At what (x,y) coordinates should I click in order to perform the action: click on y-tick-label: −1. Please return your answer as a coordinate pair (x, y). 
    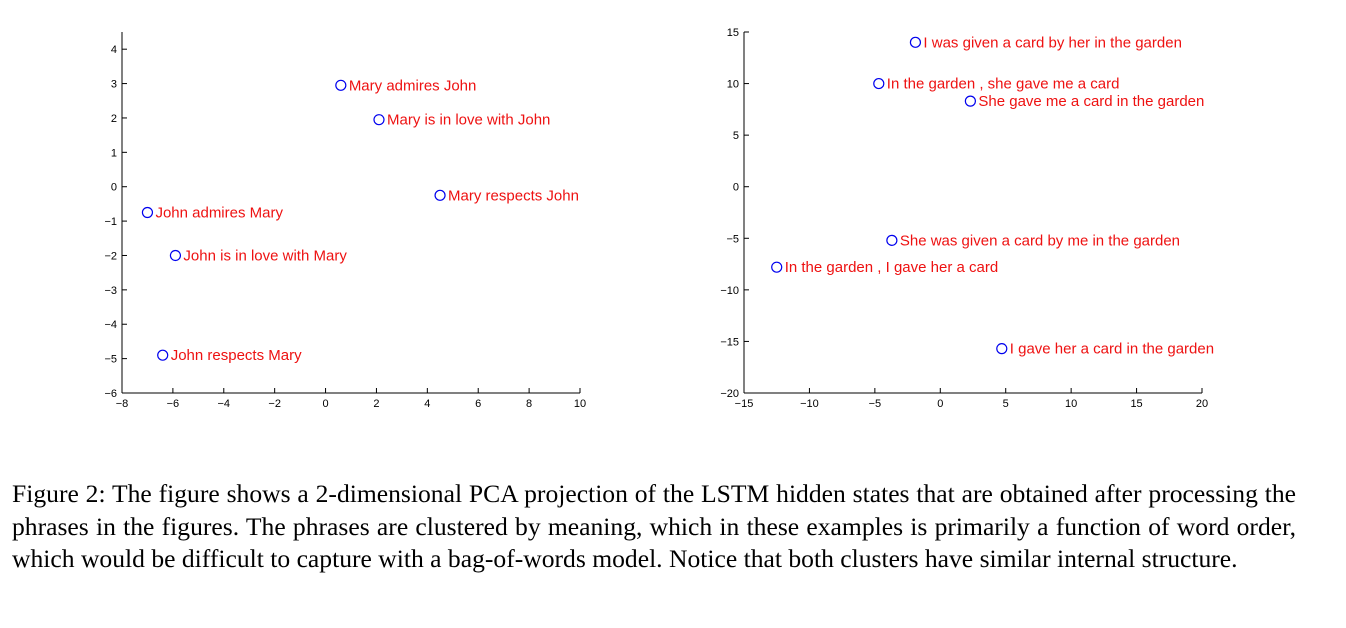
    Looking at the image, I should click on (110, 222).